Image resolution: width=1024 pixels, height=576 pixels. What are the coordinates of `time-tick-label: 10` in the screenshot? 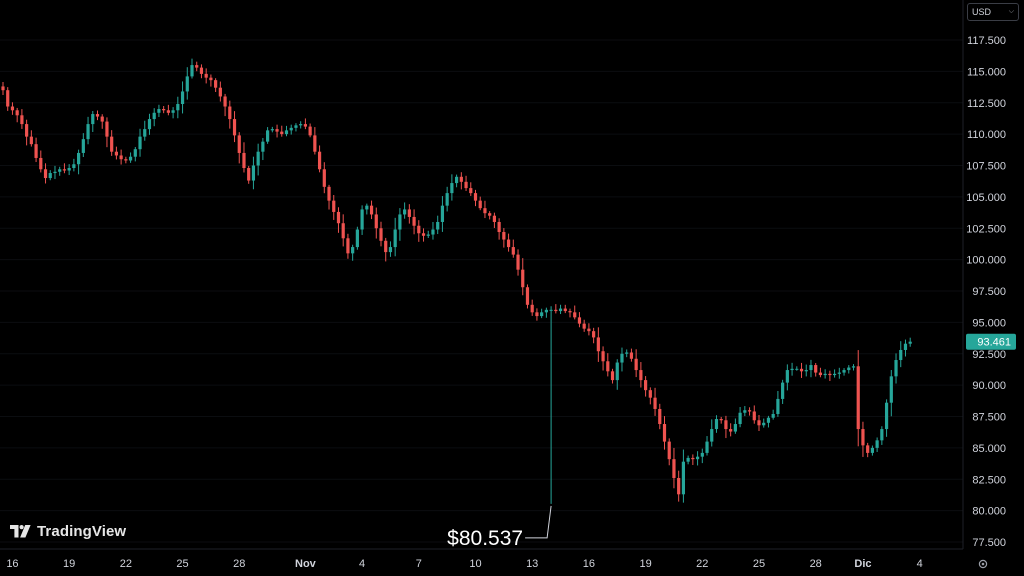 It's located at (475, 564).